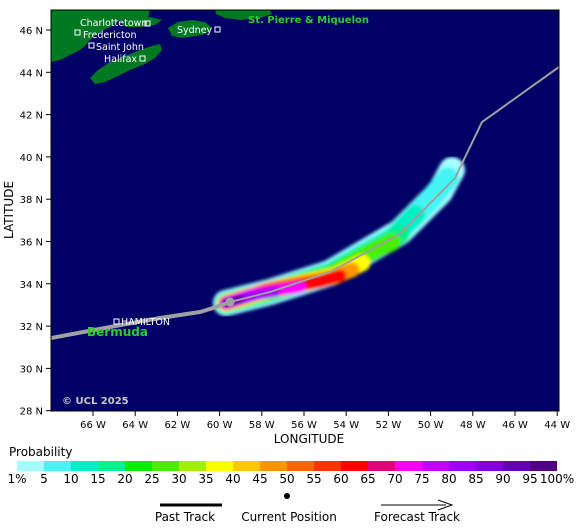 The image size is (580, 532). What do you see at coordinates (262, 425) in the screenshot?
I see `lon-tick-label: 58 W` at bounding box center [262, 425].